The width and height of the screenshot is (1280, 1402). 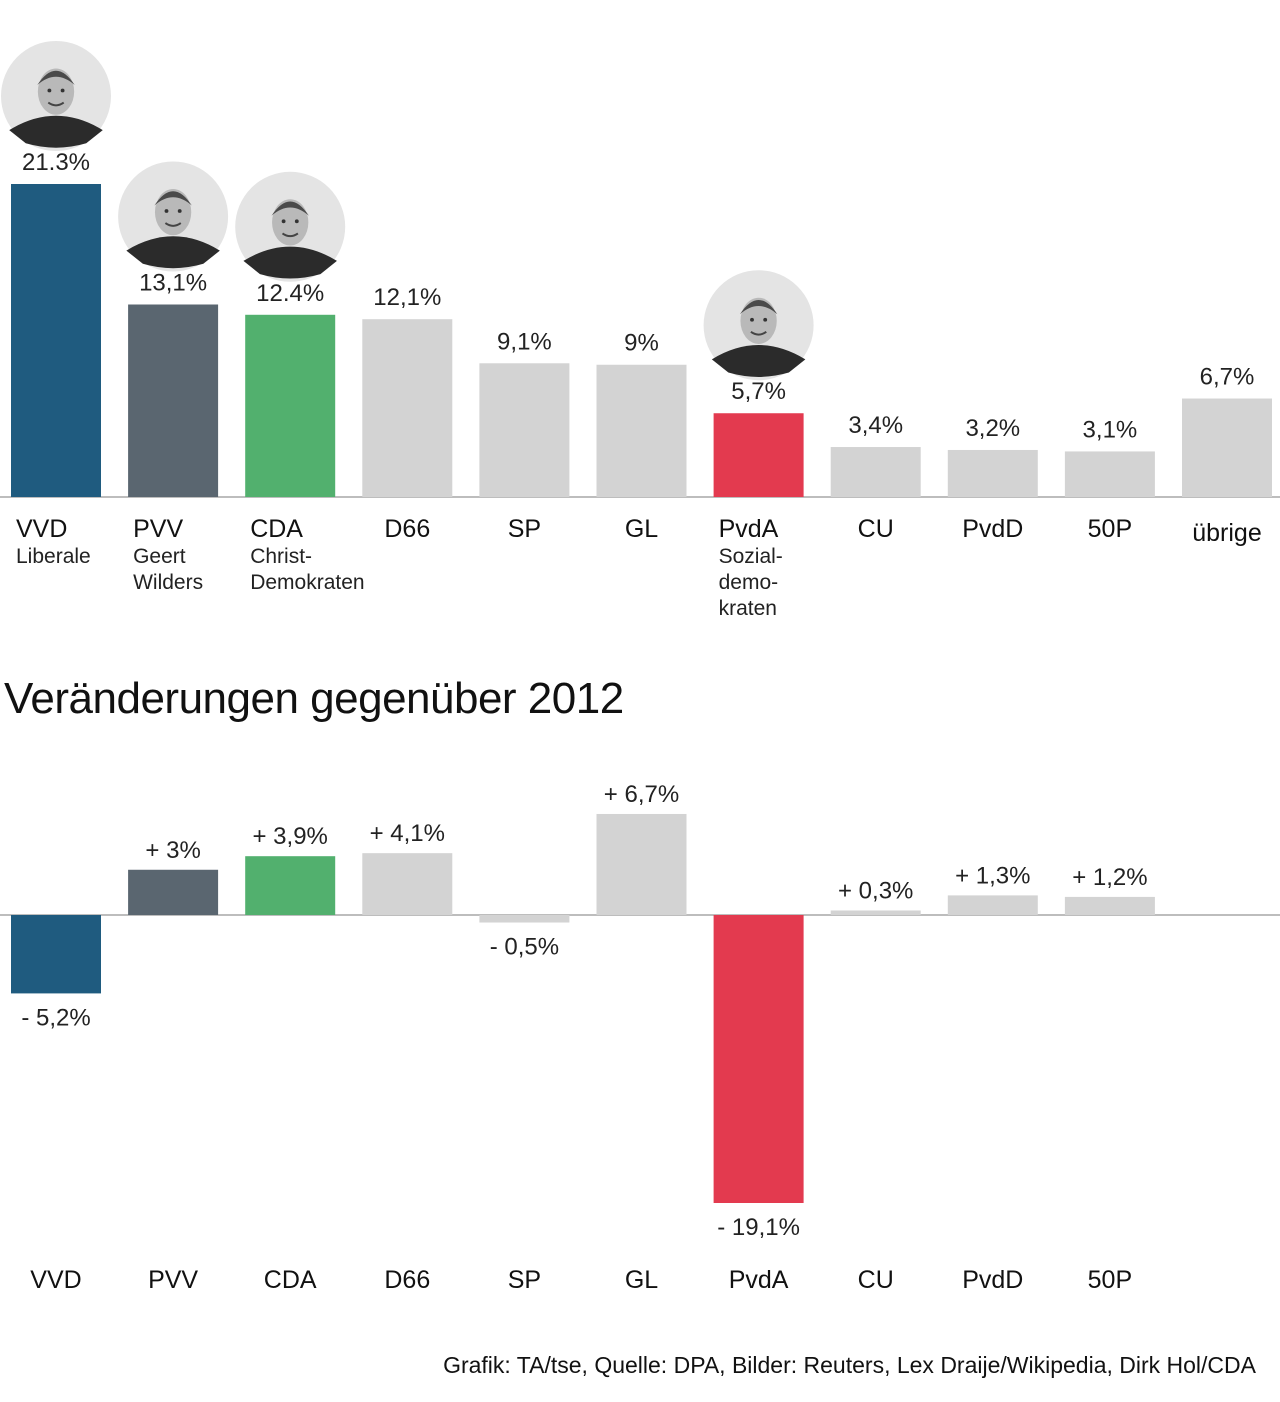 I want to click on change-bar-gl, so click(x=641, y=864).